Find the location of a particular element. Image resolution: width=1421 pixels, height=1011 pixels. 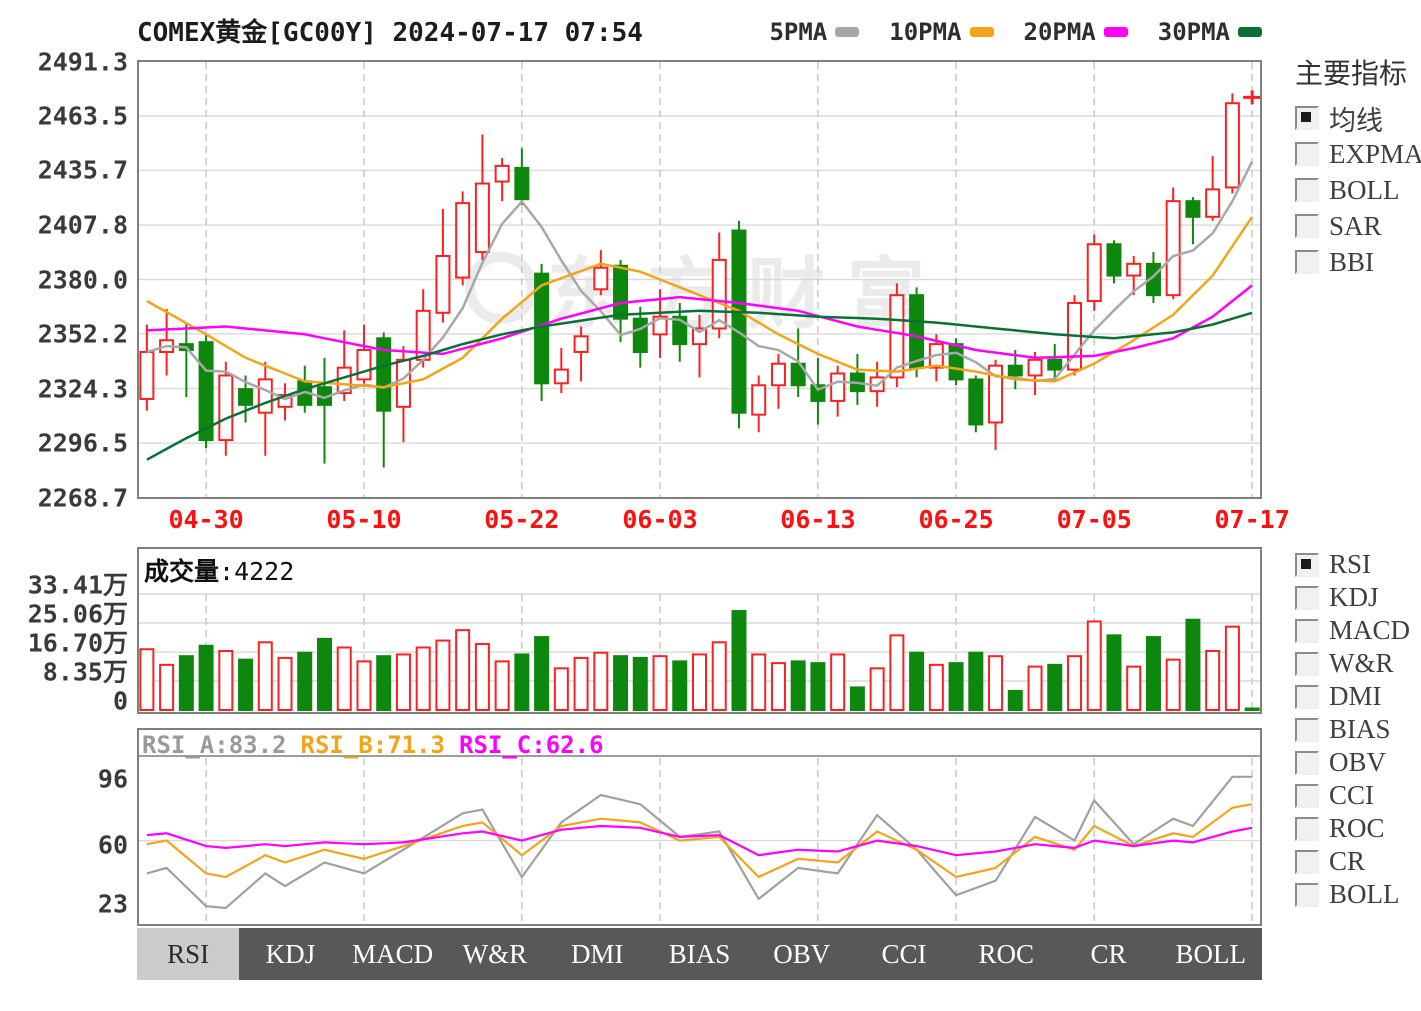

indicator-option-obv: OBV is located at coordinates (1358, 762).